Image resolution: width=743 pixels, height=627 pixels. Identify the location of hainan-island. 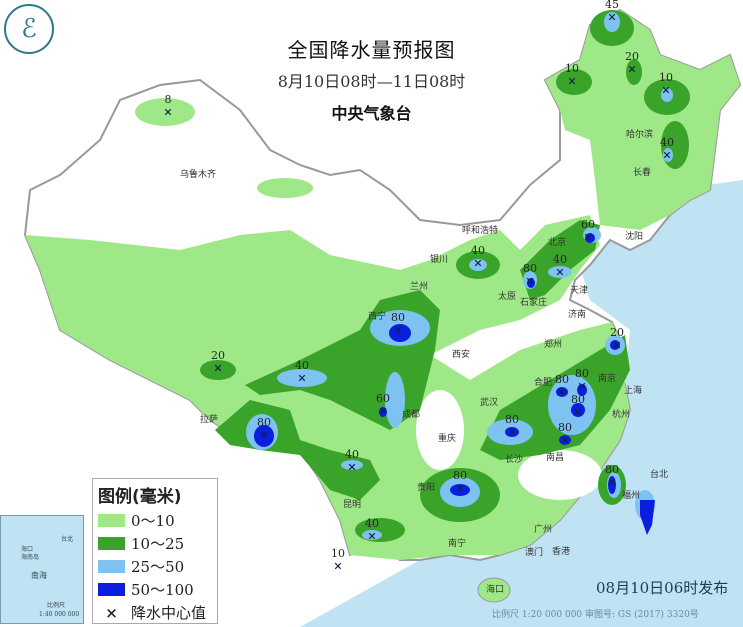
(494, 590).